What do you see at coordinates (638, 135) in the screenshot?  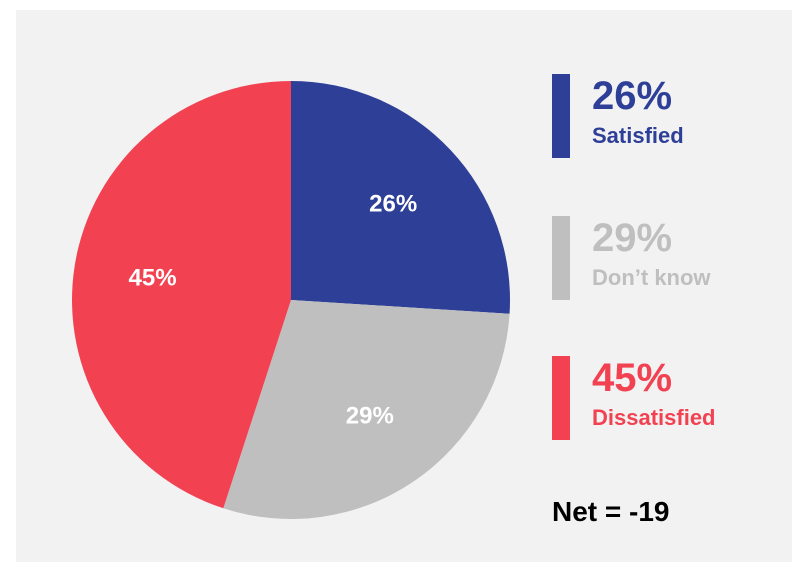 I see `legend-label-satisfied: Satisfied` at bounding box center [638, 135].